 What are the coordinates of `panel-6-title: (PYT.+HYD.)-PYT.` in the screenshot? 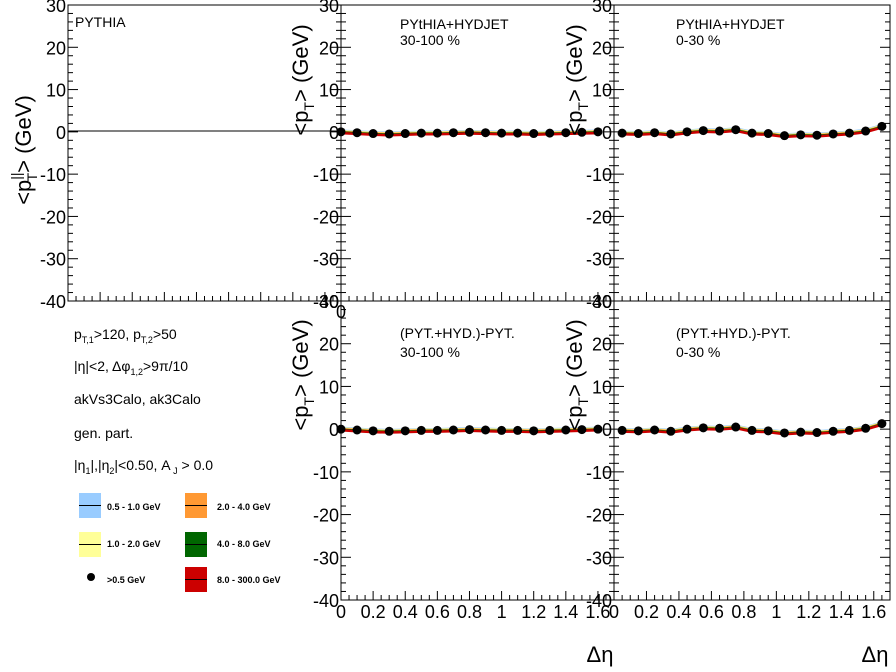 It's located at (733, 333).